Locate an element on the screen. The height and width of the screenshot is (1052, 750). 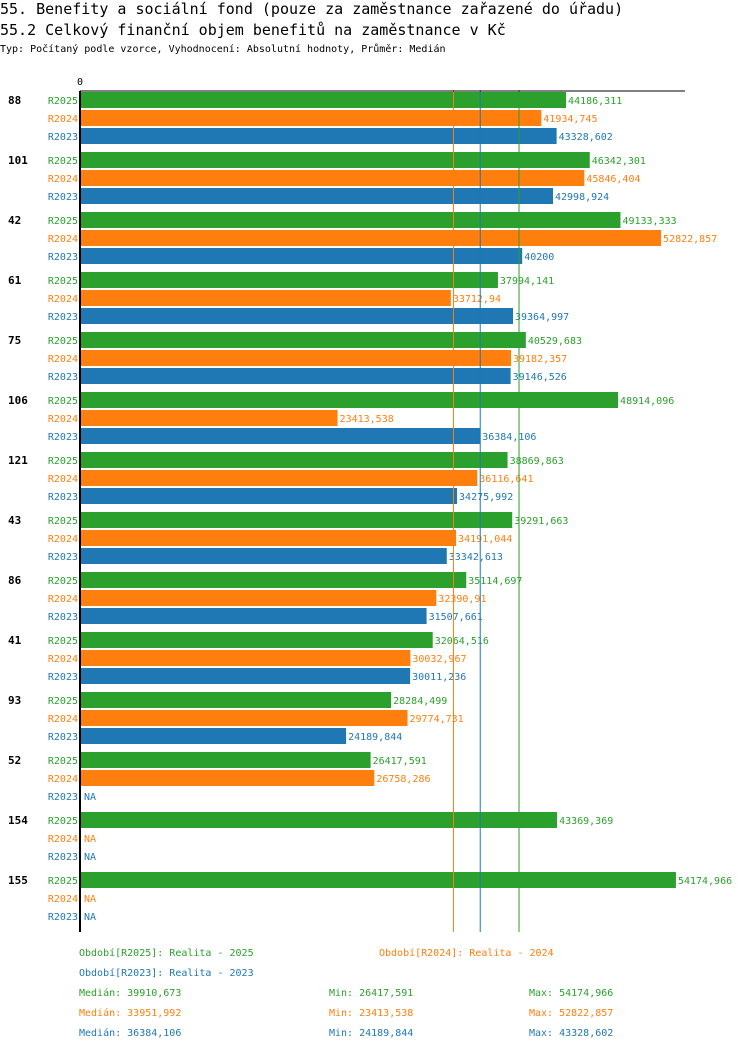
stat-max-r2023: Max: 43328,602 is located at coordinates (571, 1033).